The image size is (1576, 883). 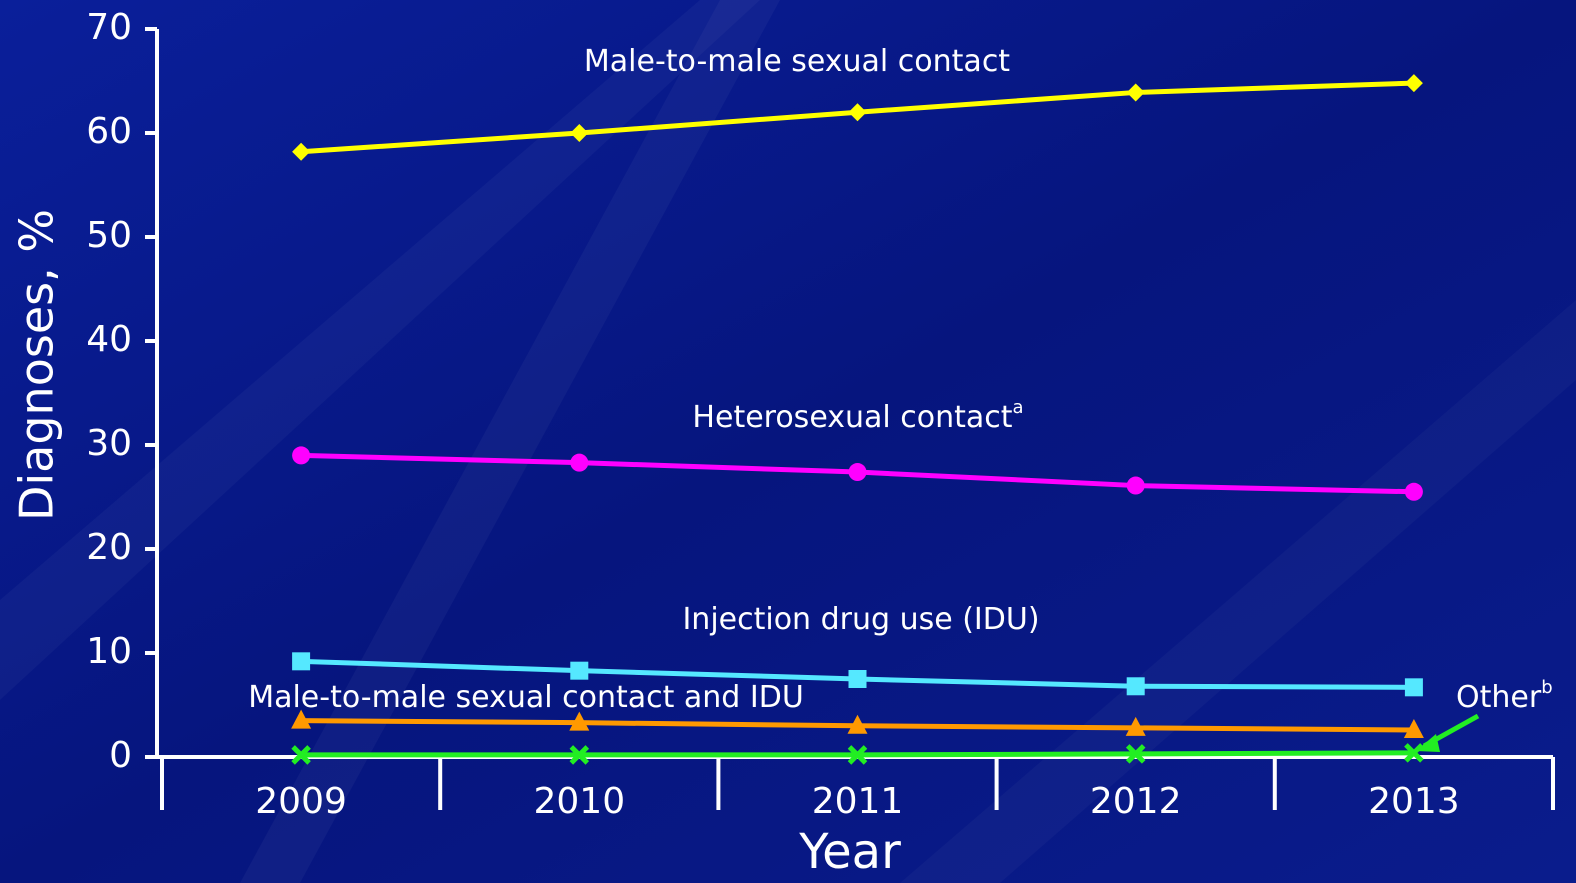 I want to click on series-label: Male-to-male sexual contact, so click(x=797, y=61).